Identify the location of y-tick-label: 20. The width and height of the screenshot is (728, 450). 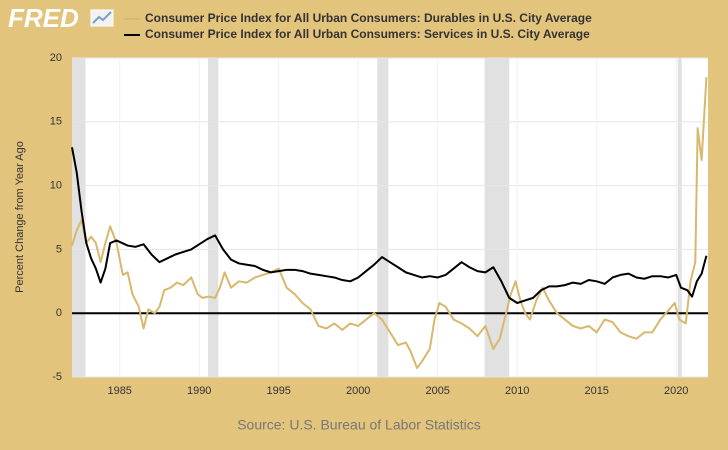
(56, 58).